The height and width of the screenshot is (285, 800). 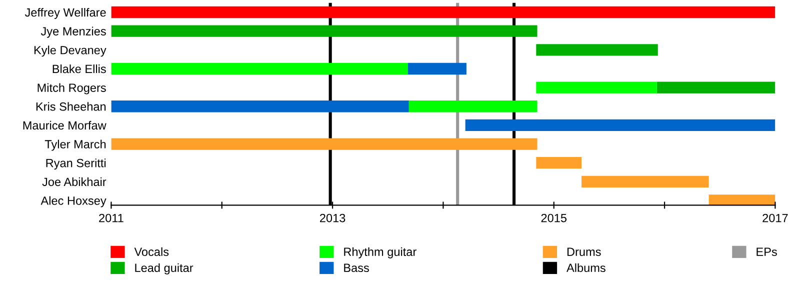 What do you see at coordinates (76, 164) in the screenshot?
I see `y-tick-label: Ryan Seritti` at bounding box center [76, 164].